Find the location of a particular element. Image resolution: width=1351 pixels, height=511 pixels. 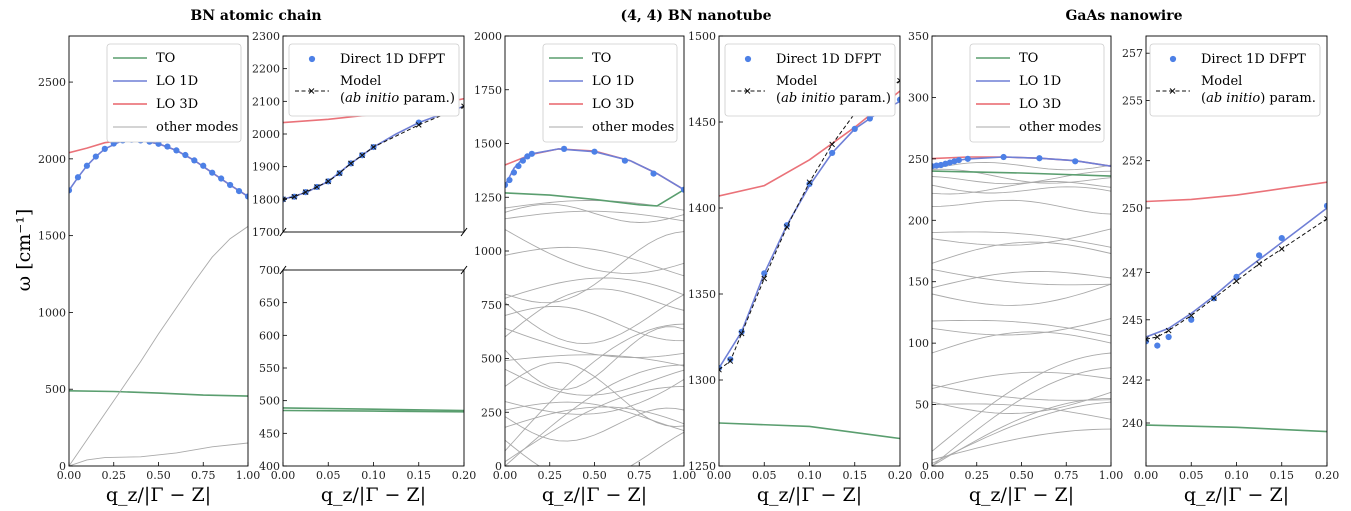

x-tick-label: 0.10 is located at coordinates (373, 475).